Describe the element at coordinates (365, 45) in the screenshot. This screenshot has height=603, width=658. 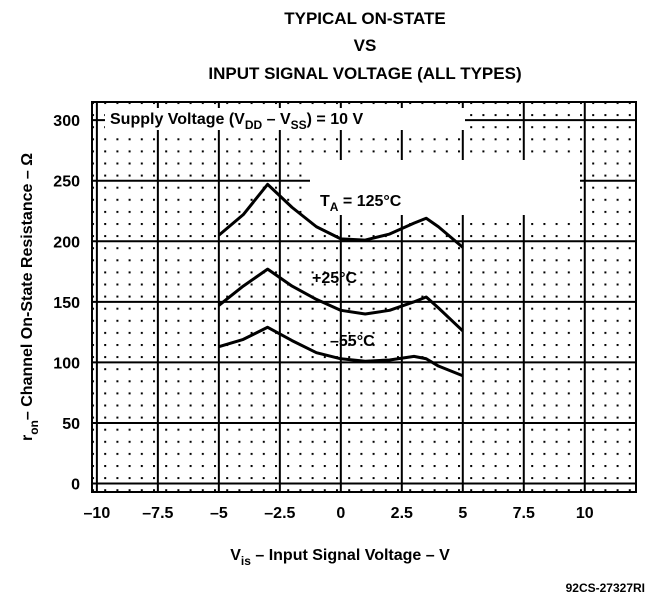
I see `chart-title: VS` at that location.